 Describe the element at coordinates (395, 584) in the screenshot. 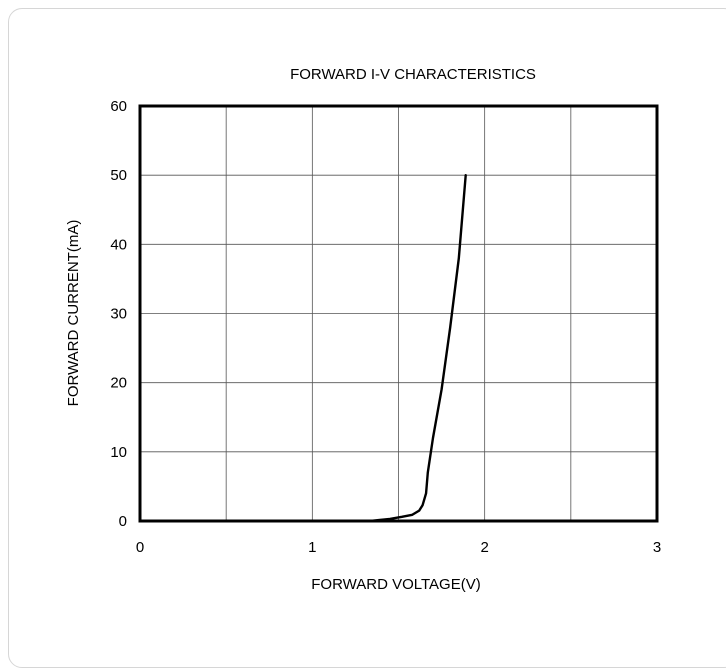

I see `x-axis-label: FORWARD VOLTAGE(V)` at that location.